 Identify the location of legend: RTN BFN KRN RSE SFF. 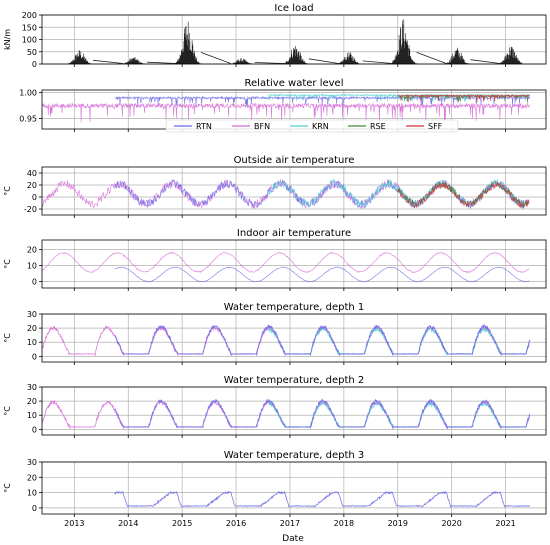
(312, 126).